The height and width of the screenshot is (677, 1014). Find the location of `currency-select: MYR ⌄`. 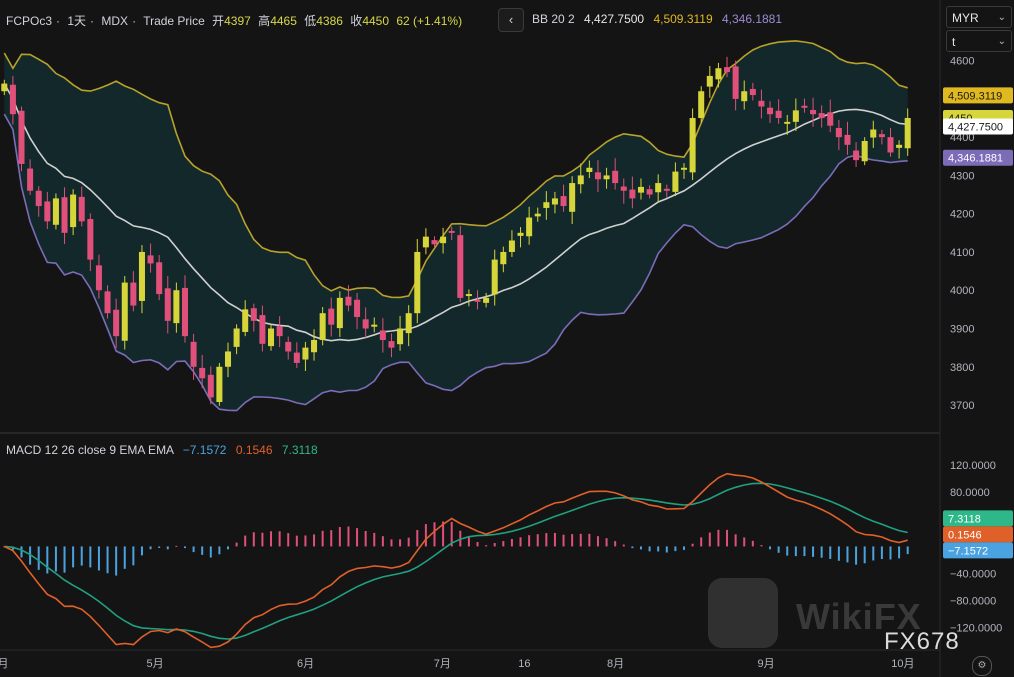

currency-select: MYR ⌄ is located at coordinates (979, 17).